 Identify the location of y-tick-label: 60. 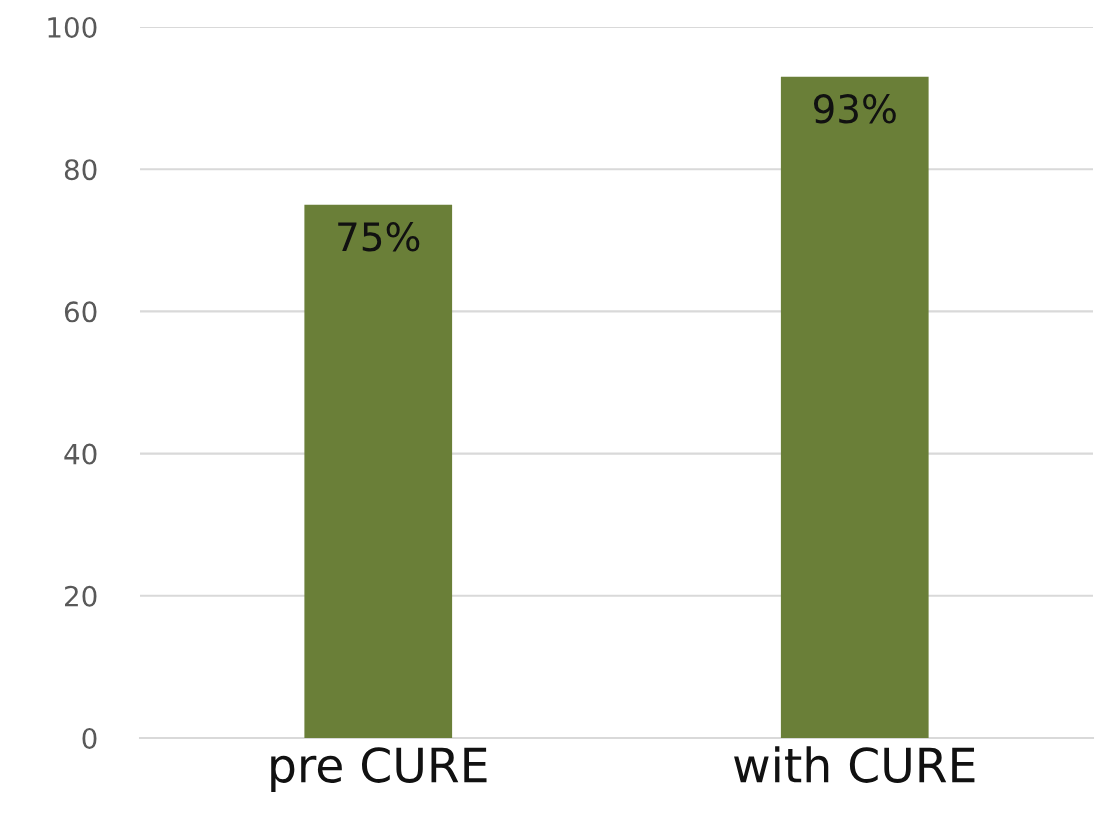
(80, 312).